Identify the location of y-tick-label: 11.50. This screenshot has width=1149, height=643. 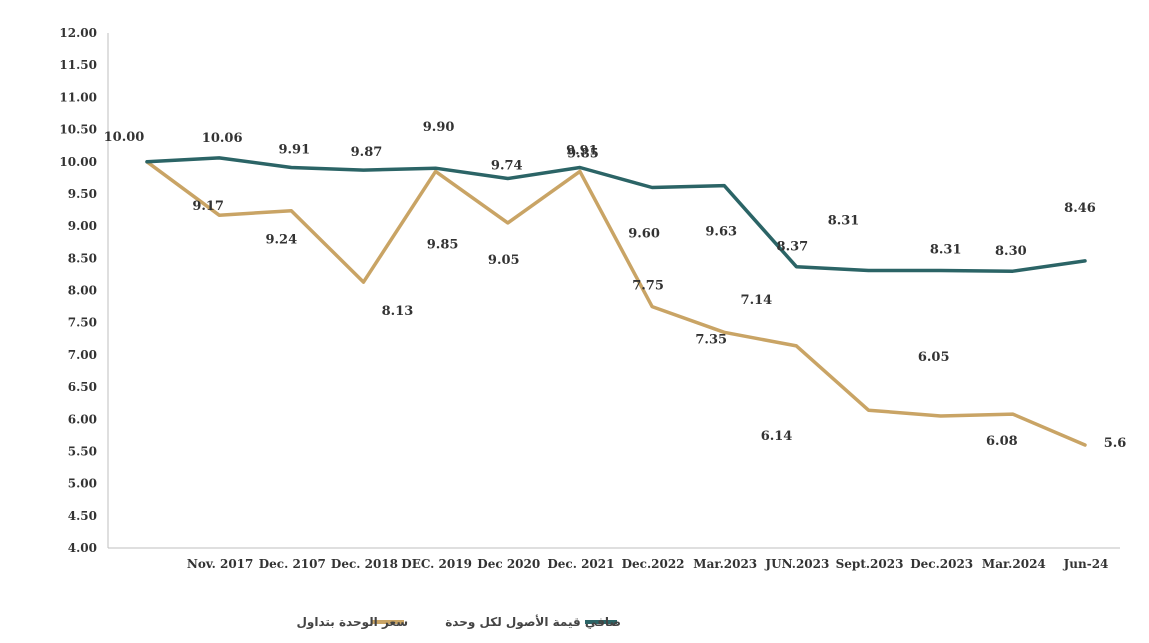
(78, 65).